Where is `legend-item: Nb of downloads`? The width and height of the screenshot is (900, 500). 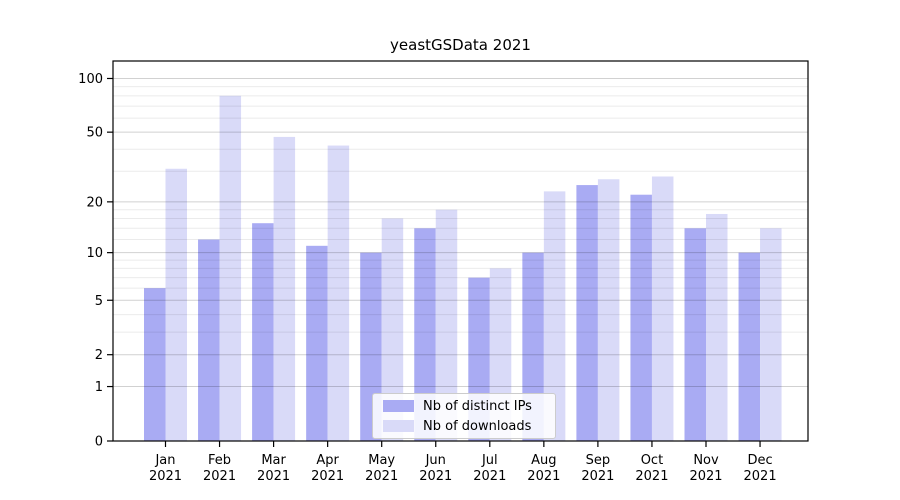 legend-item: Nb of downloads is located at coordinates (469, 426).